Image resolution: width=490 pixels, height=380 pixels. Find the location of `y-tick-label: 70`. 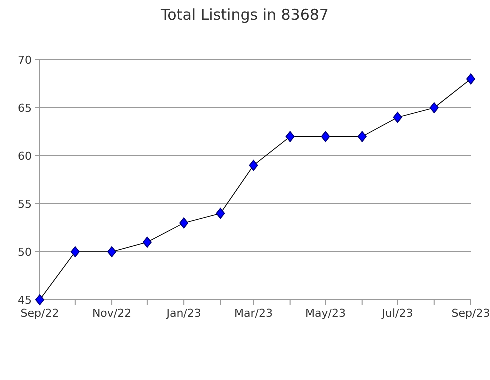

y-tick-label: 70 is located at coordinates (25, 60).